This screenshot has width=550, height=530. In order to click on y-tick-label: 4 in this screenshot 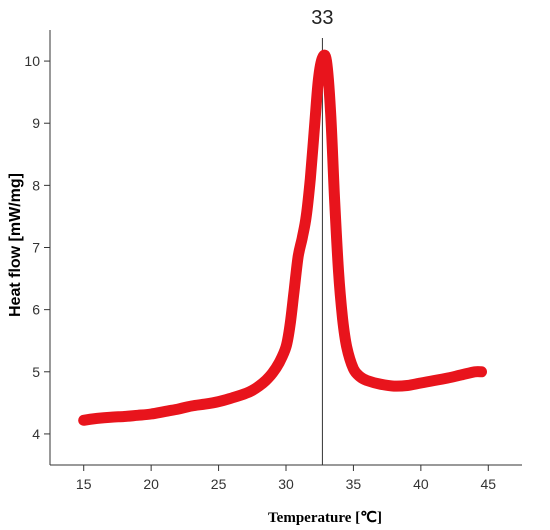, I will do `click(36, 434)`.